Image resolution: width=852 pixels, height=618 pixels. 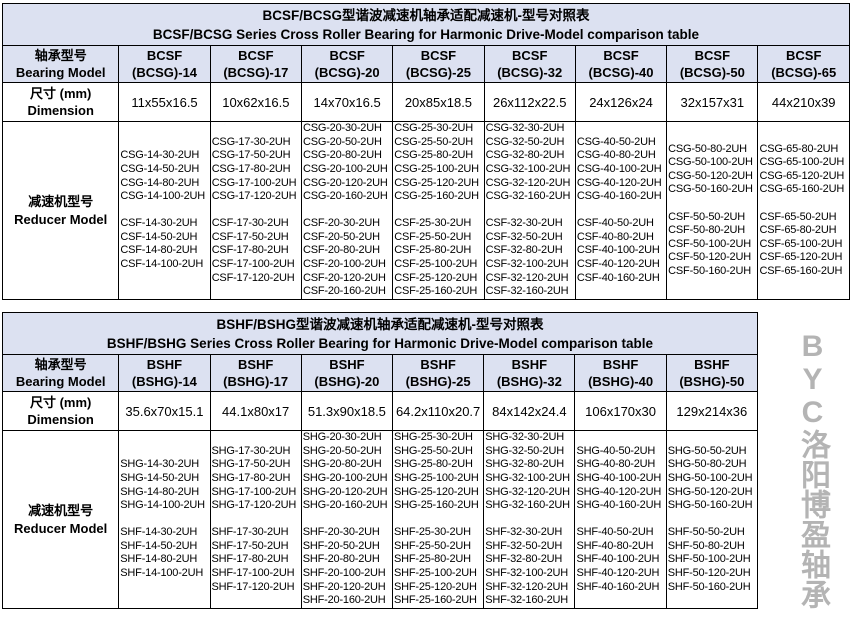 I want to click on reducer-model-item: CSG-25-160-2UH, so click(x=436, y=196).